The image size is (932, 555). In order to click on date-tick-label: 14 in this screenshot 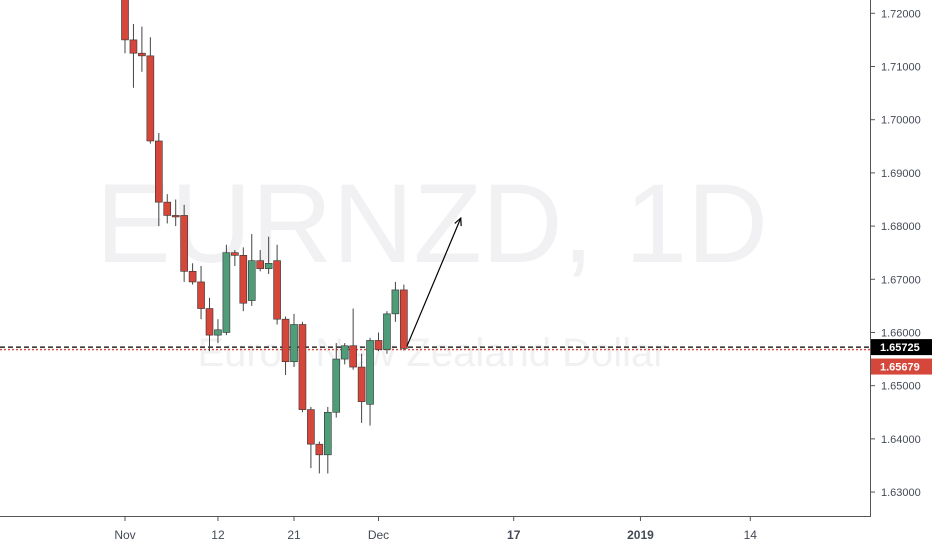, I will do `click(751, 535)`.